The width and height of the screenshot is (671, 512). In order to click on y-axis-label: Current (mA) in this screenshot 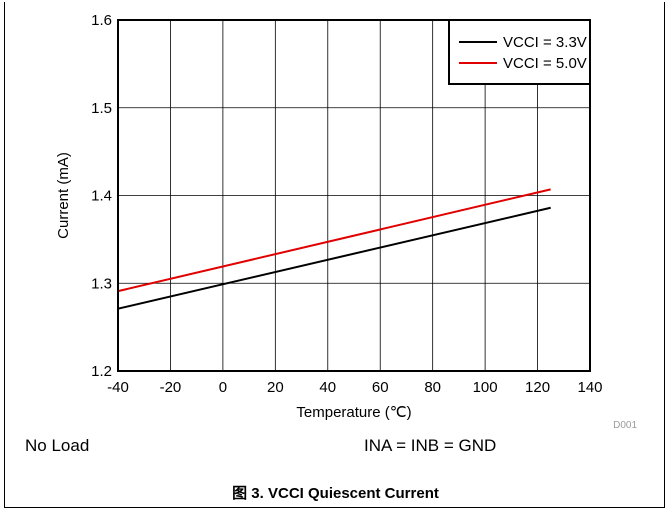, I will do `click(63, 195)`.